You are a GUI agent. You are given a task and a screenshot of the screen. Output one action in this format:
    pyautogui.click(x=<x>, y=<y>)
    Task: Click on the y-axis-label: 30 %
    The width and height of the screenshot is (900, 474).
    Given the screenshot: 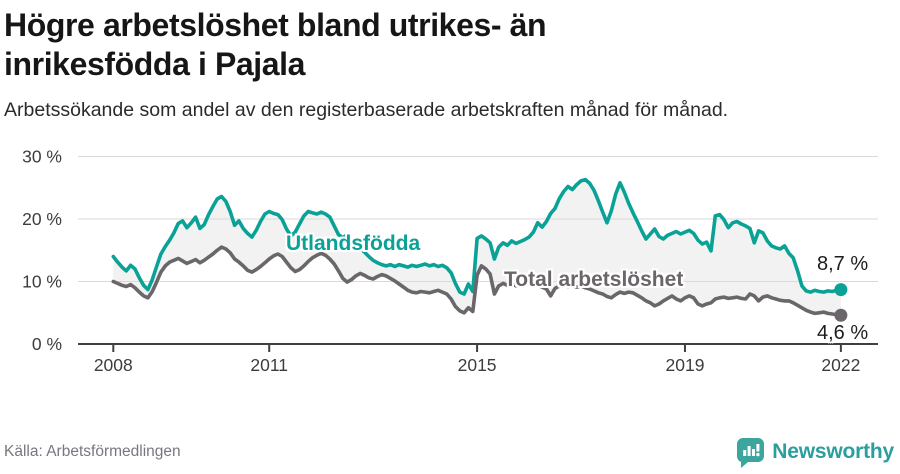 What is the action you would take?
    pyautogui.click(x=42, y=156)
    